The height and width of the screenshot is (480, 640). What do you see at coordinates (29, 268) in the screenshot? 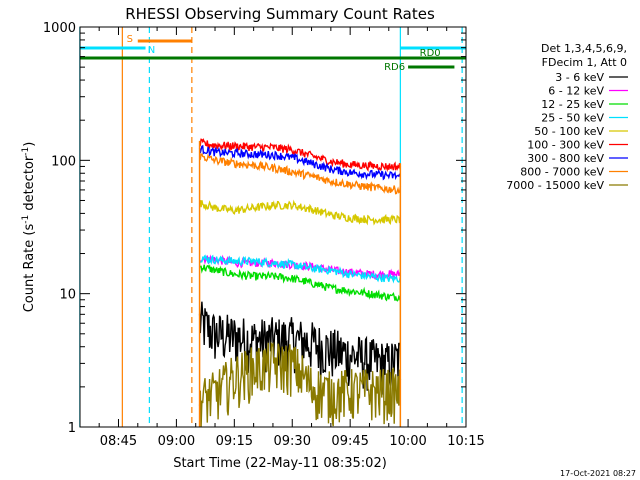
I see `y-axis-label-part: Count Rate (s` at bounding box center [29, 268].